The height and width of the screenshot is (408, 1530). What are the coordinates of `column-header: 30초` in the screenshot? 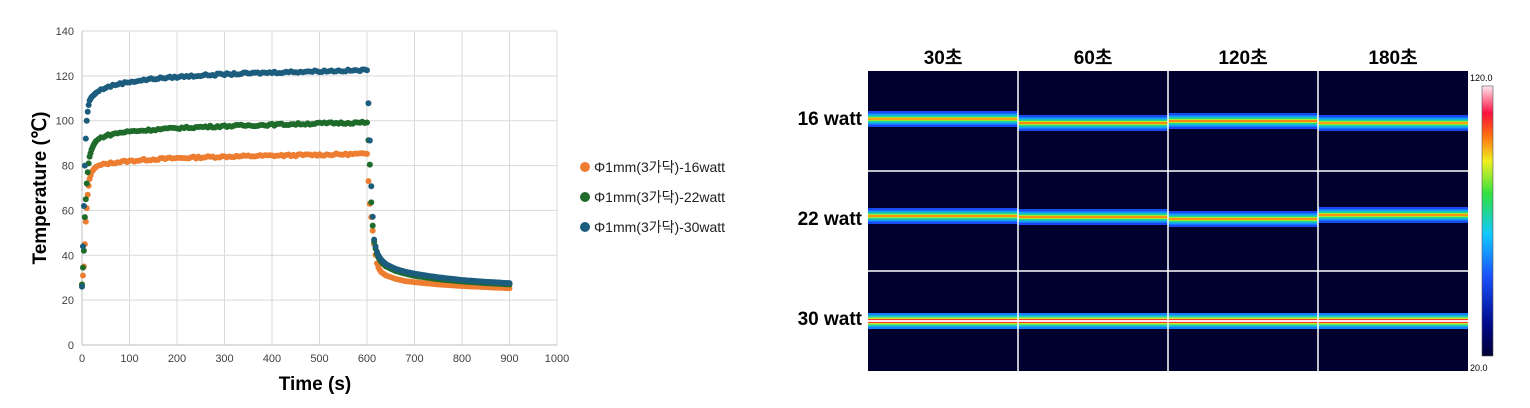 It's located at (943, 58).